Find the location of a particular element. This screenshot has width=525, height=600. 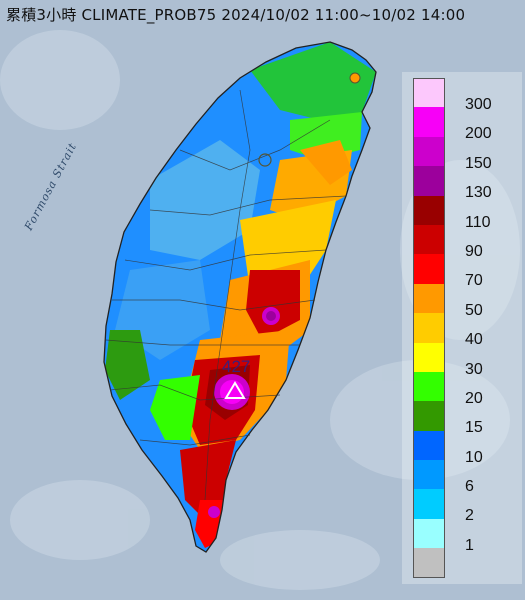

legend-label: 10 is located at coordinates (474, 457).